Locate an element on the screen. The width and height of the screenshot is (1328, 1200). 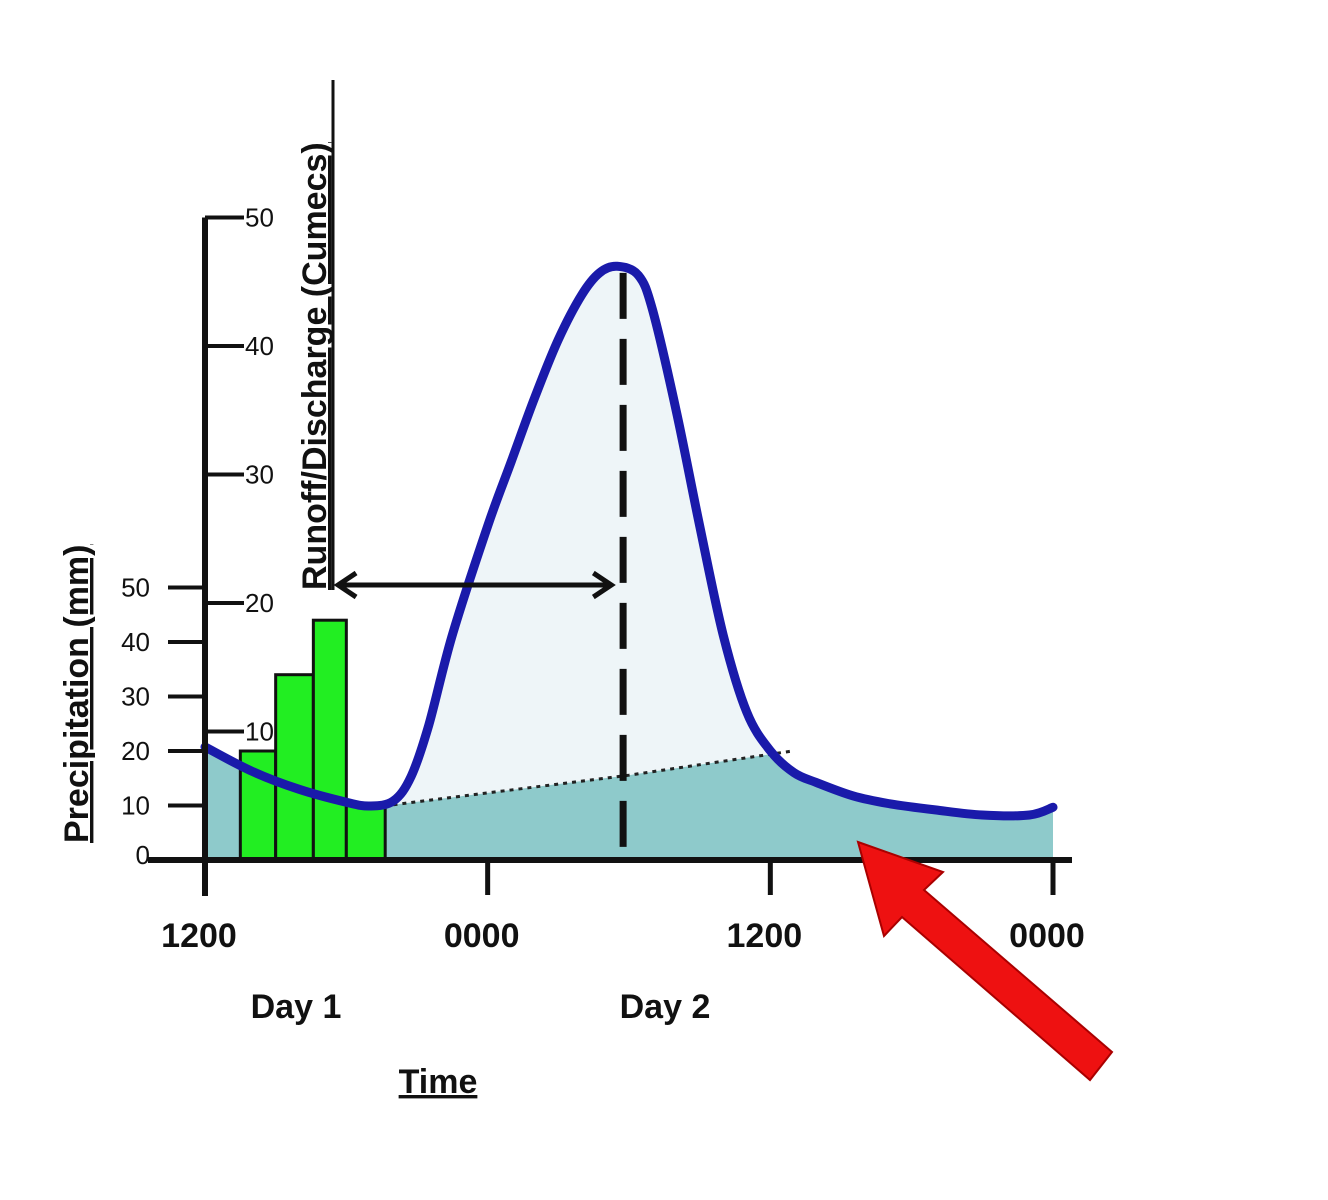
discharge-tick-label: 20 is located at coordinates (259, 603).